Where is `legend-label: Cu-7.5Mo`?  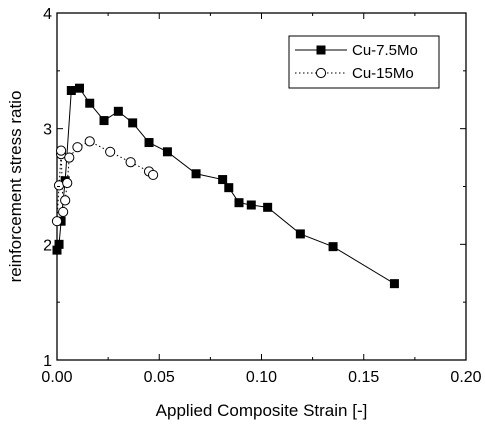
legend-label: Cu-7.5Mo is located at coordinates (385, 50).